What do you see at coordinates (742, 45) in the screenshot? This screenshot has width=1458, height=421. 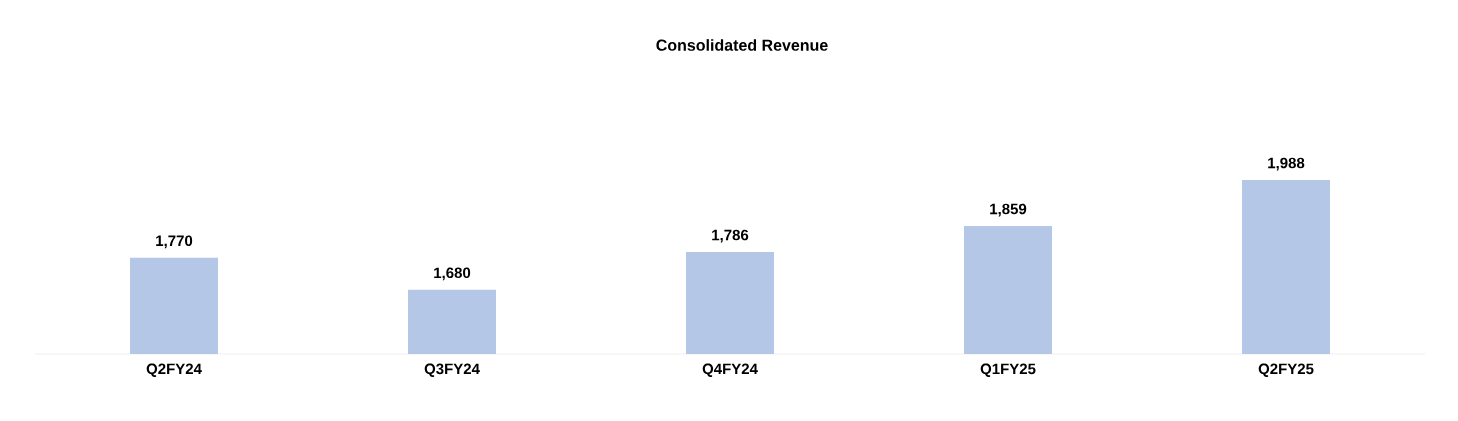 I see `chart-title: Consolidated Revenue` at bounding box center [742, 45].